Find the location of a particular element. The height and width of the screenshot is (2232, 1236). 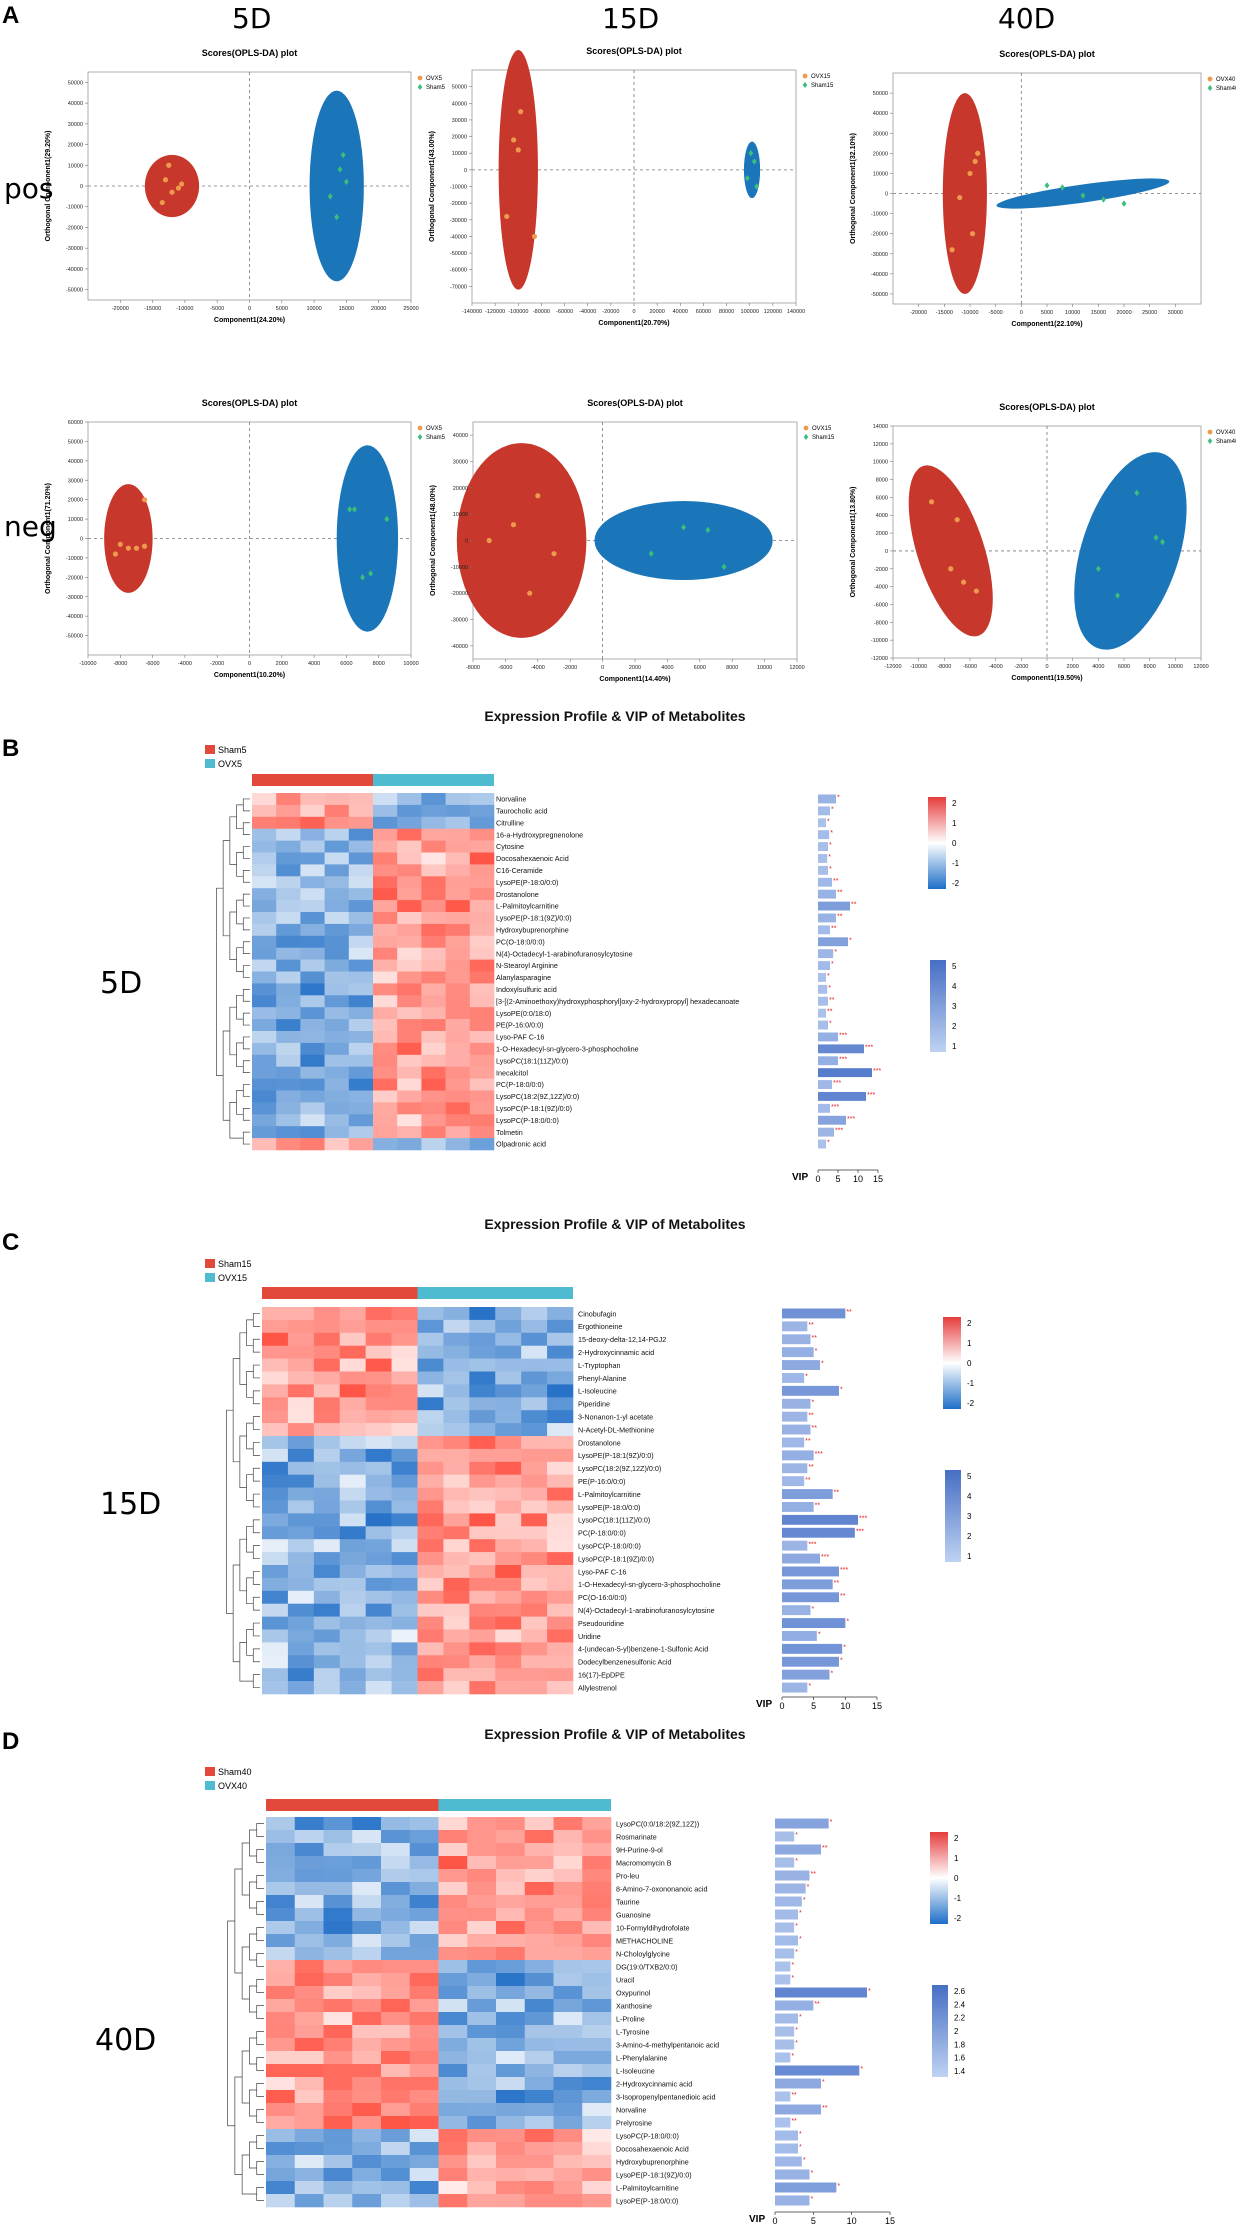

metabolite-label: LysoPE(0:0/18:0) is located at coordinates (523, 1013).